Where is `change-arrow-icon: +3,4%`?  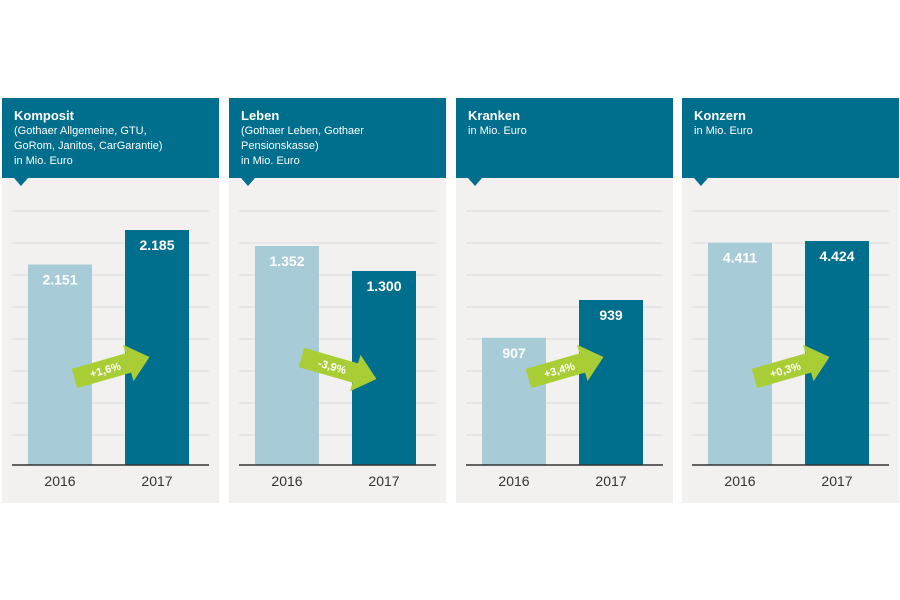 change-arrow-icon: +3,4% is located at coordinates (564, 366).